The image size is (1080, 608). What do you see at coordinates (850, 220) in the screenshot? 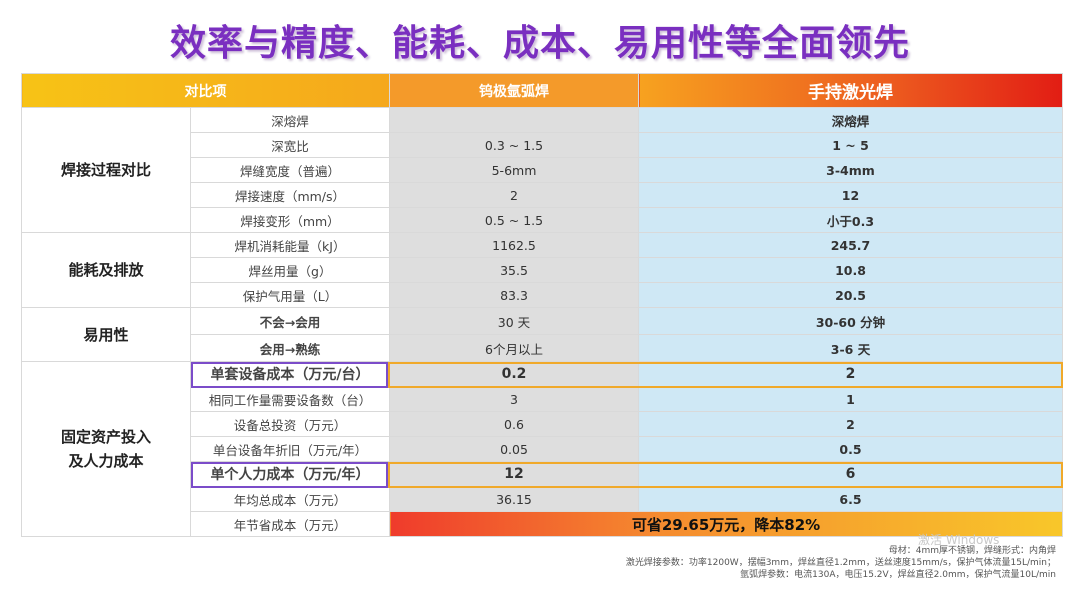
I see `row-laser: 小于0.3` at bounding box center [850, 220].